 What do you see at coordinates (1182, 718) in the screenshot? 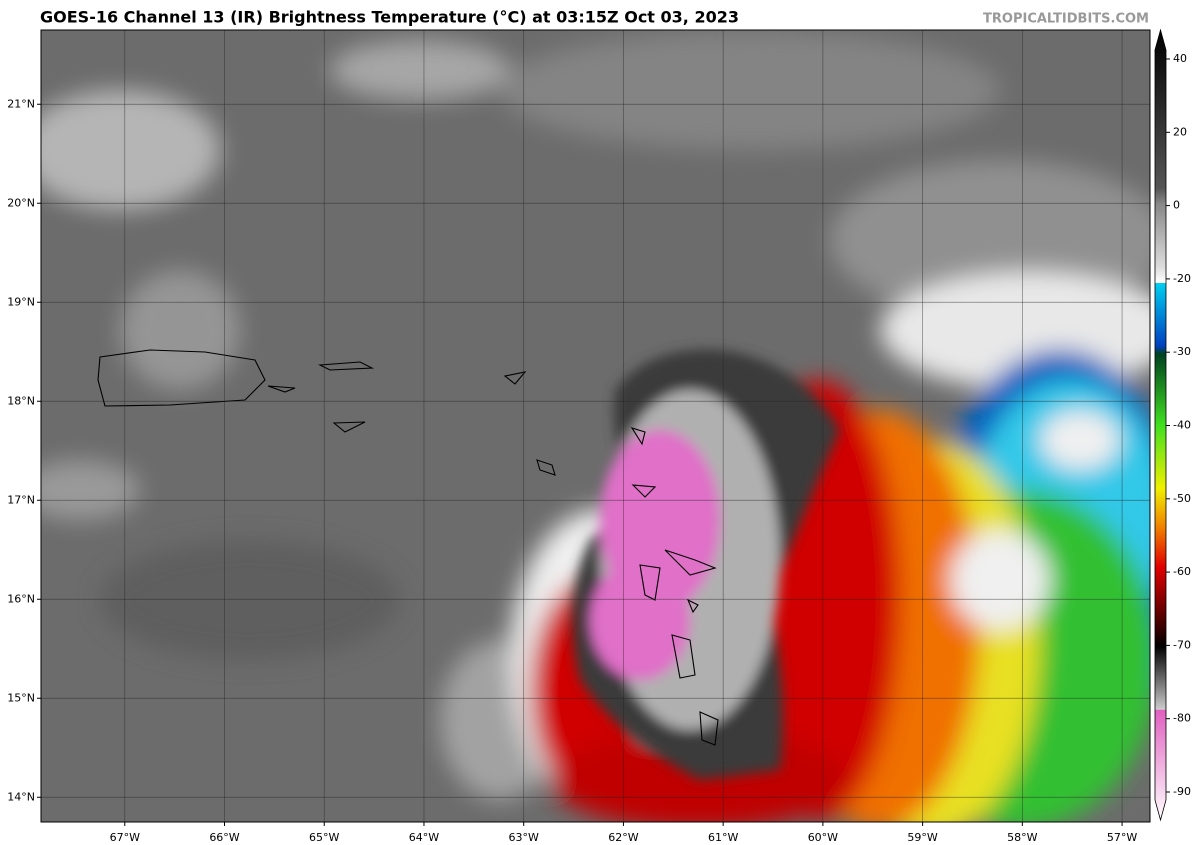
I see `colorbar-tick-label: -80` at bounding box center [1182, 718].